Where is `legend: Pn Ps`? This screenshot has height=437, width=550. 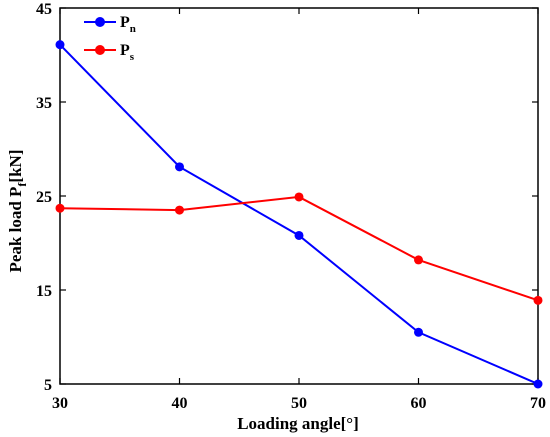
legend: Pn Ps is located at coordinates (110, 38).